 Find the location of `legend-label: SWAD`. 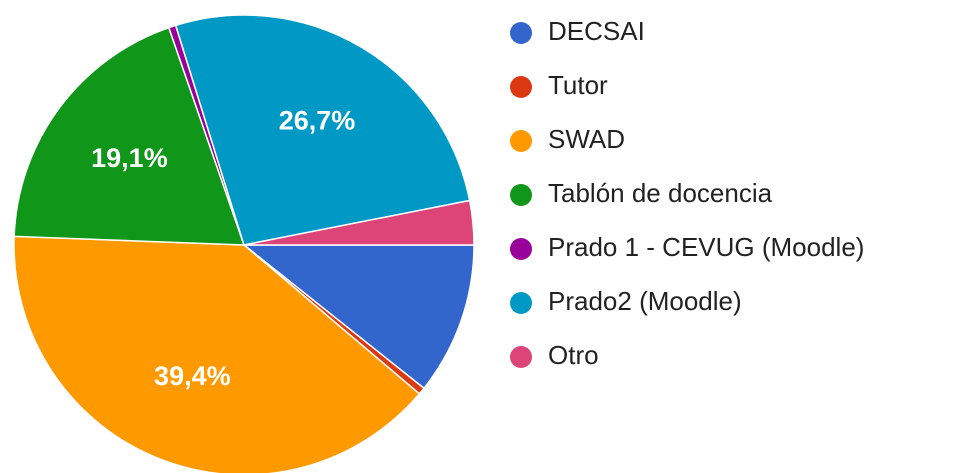

legend-label: SWAD is located at coordinates (586, 139).